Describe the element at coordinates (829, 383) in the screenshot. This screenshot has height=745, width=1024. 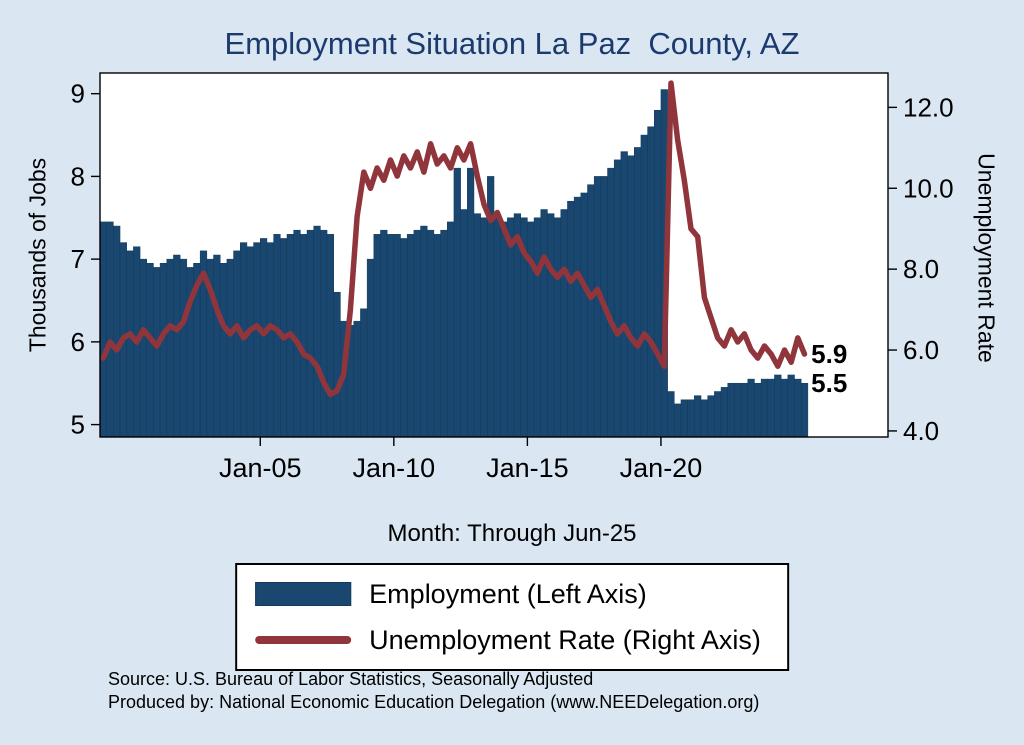
I see `employment-end-label: 5.5` at that location.